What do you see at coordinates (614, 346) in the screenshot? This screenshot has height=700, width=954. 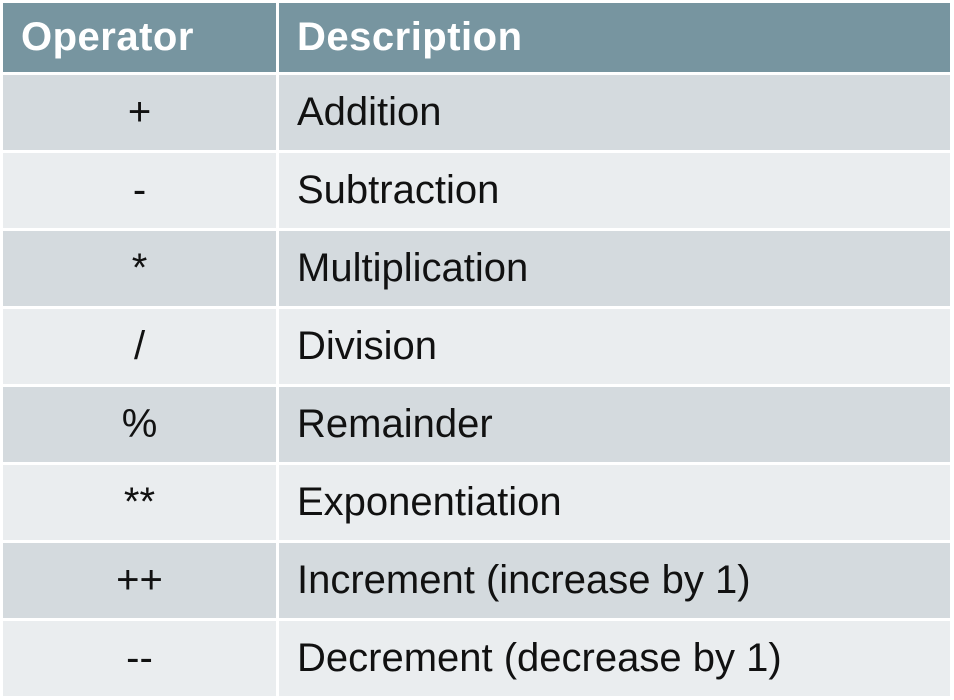 I see `description-cell: Division` at bounding box center [614, 346].